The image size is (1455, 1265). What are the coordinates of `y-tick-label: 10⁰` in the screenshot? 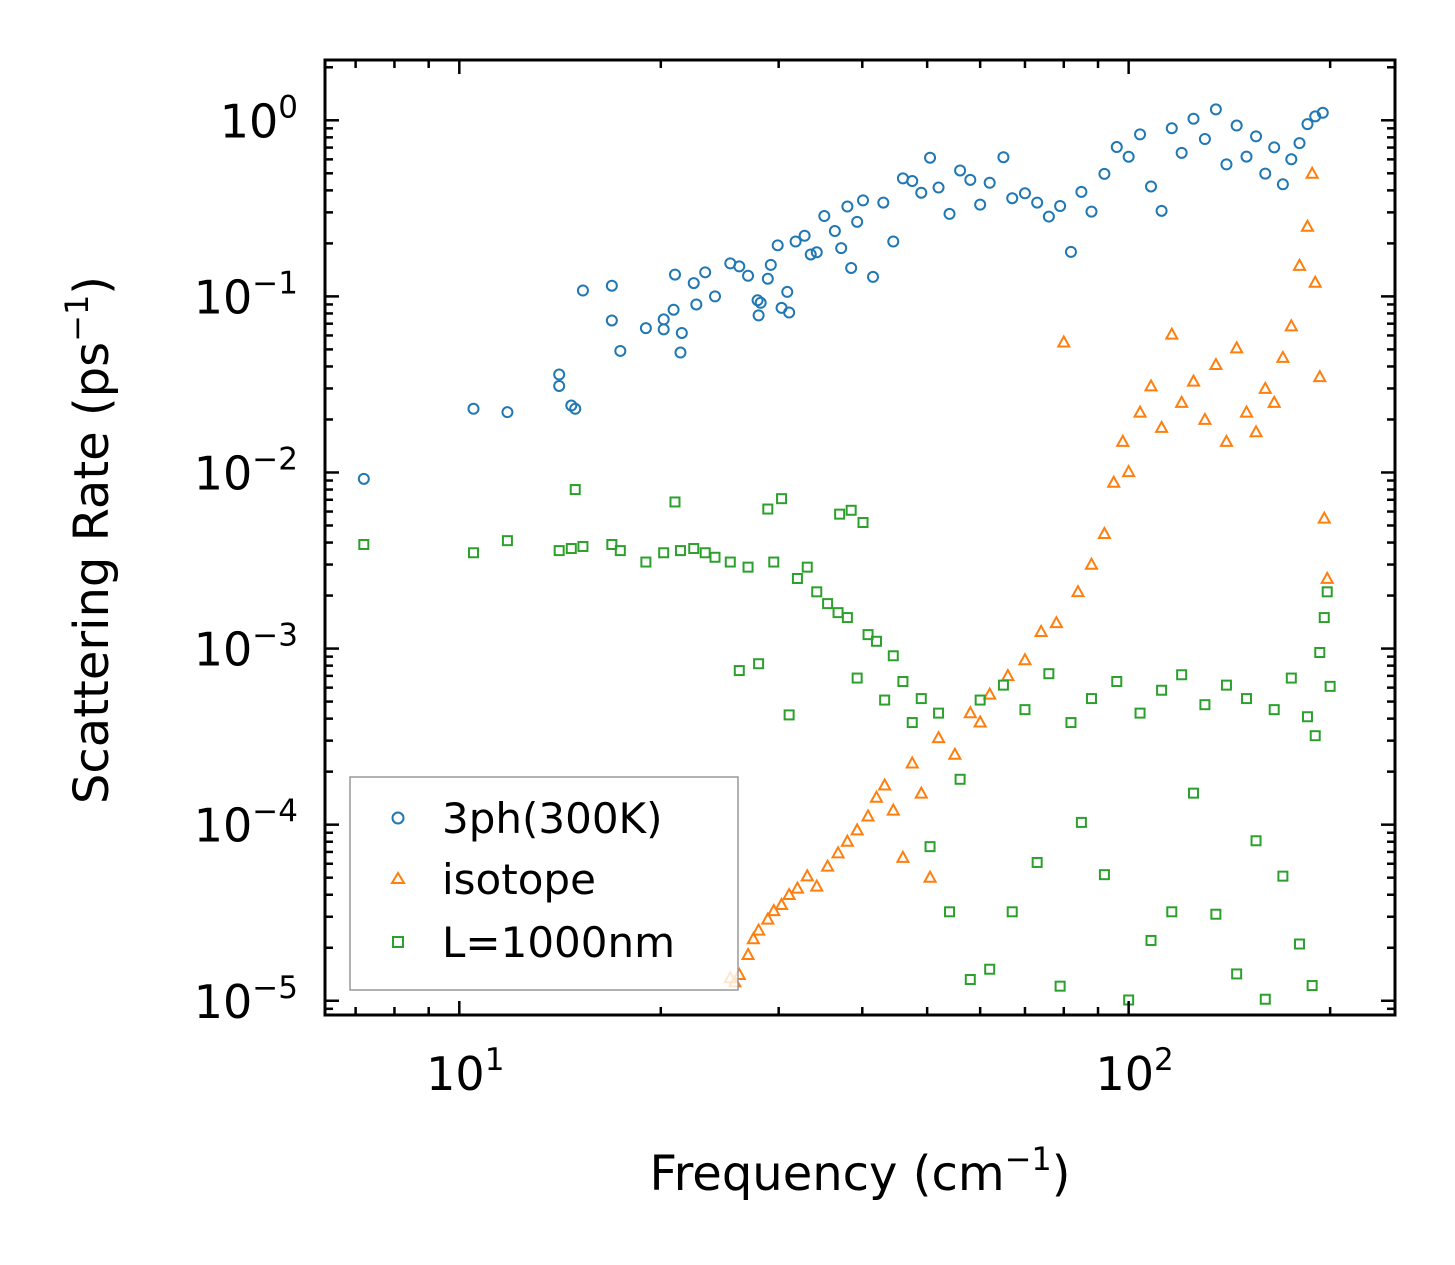 It's located at (259, 118).